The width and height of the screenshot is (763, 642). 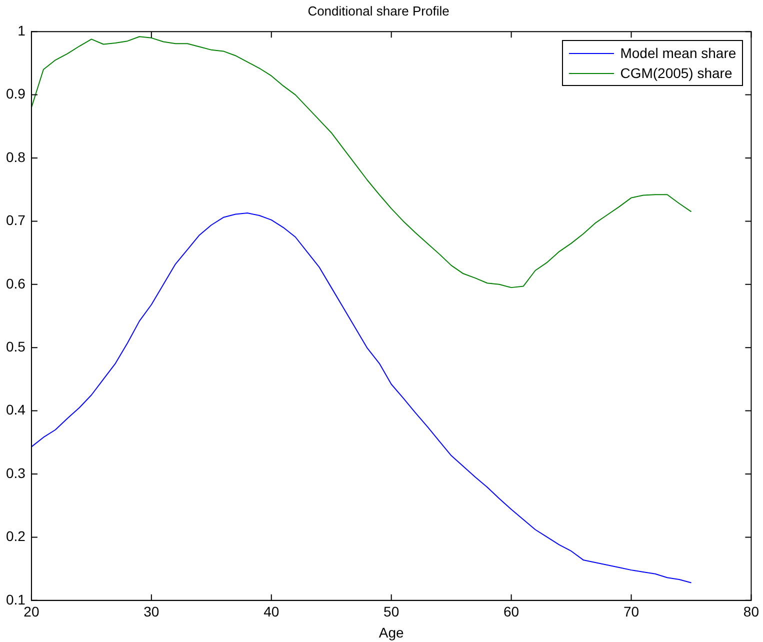 What do you see at coordinates (16, 599) in the screenshot?
I see `y-tick-label: 0.1` at bounding box center [16, 599].